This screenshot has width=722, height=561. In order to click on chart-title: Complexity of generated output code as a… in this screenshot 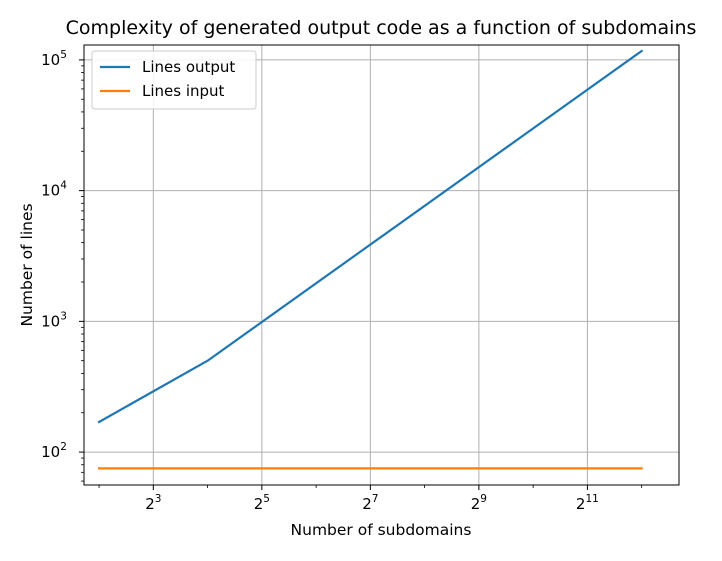, I will do `click(381, 28)`.